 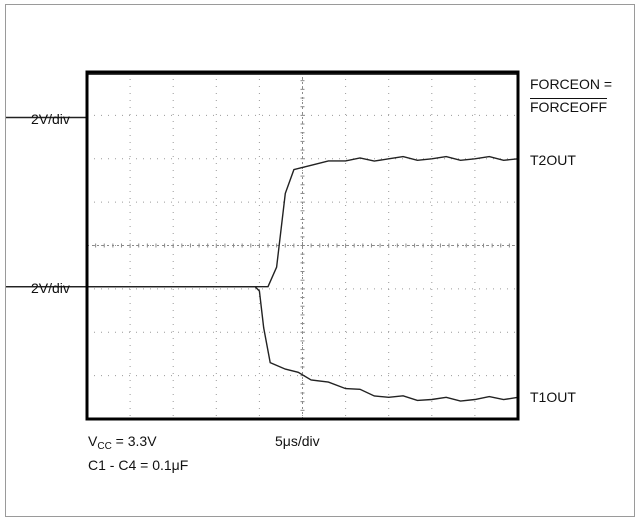 I want to click on vcc-annotation: VCC = 3.3V, so click(x=122, y=442).